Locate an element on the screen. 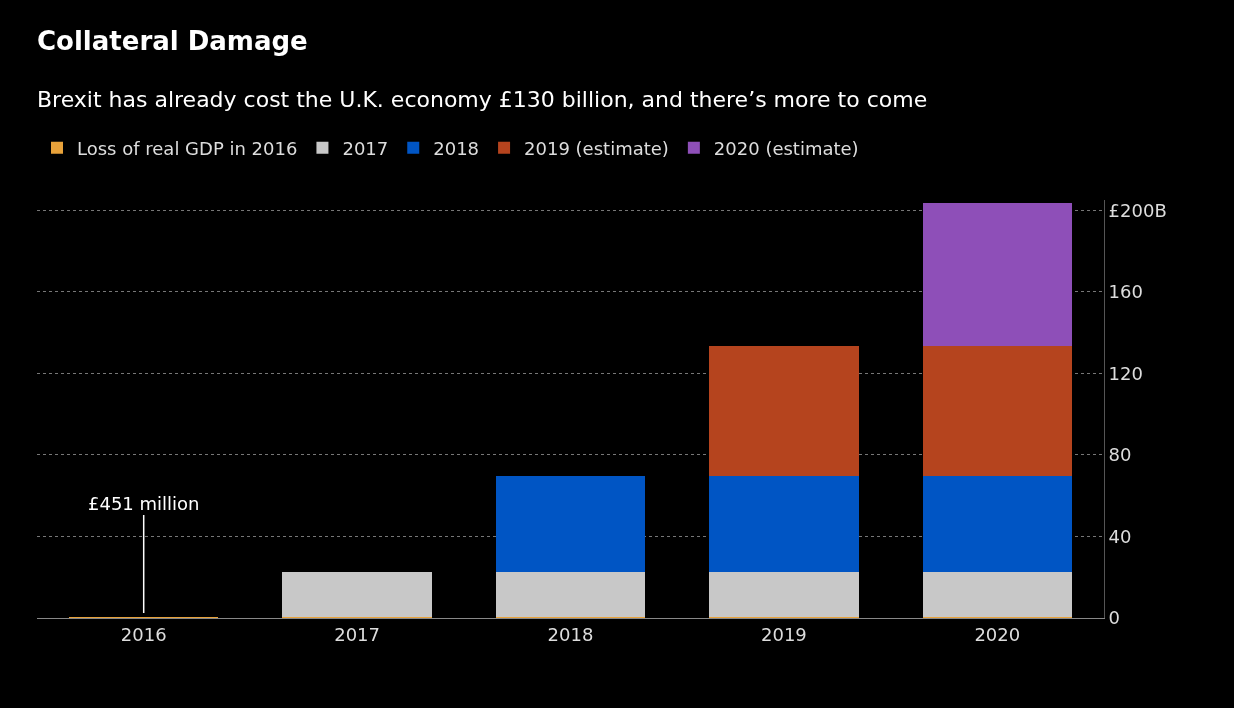 Image resolution: width=1234 pixels, height=708 pixels. legend-label: 2017 is located at coordinates (365, 148).